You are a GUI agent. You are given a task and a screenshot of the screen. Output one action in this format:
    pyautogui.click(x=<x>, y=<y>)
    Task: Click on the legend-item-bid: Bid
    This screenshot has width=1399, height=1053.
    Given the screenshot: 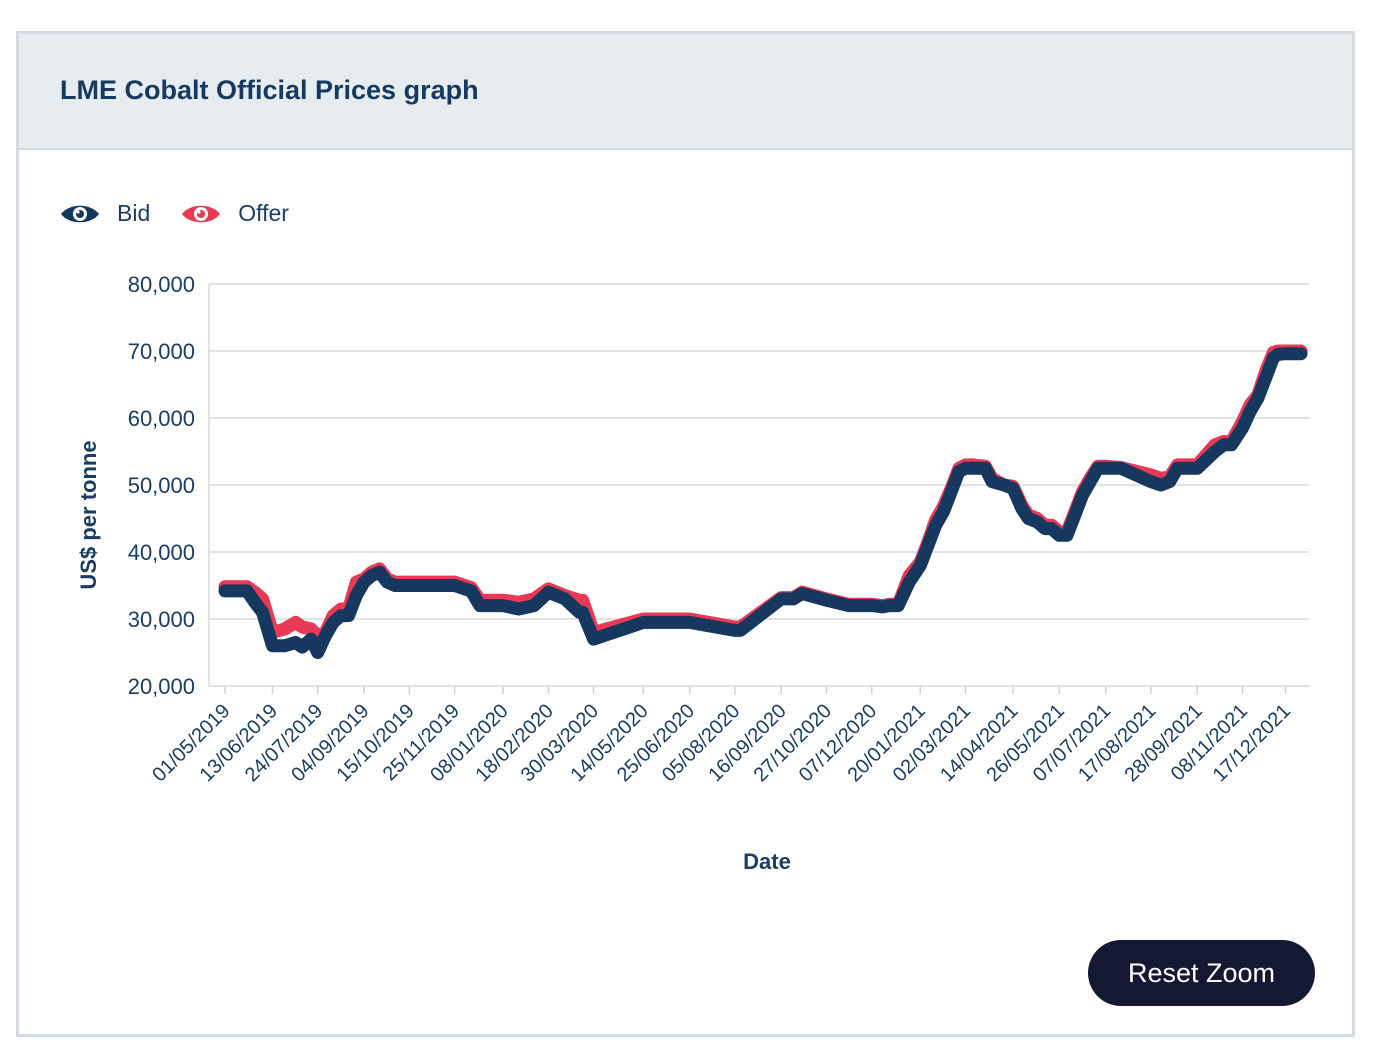 What is the action you would take?
    pyautogui.click(x=104, y=213)
    